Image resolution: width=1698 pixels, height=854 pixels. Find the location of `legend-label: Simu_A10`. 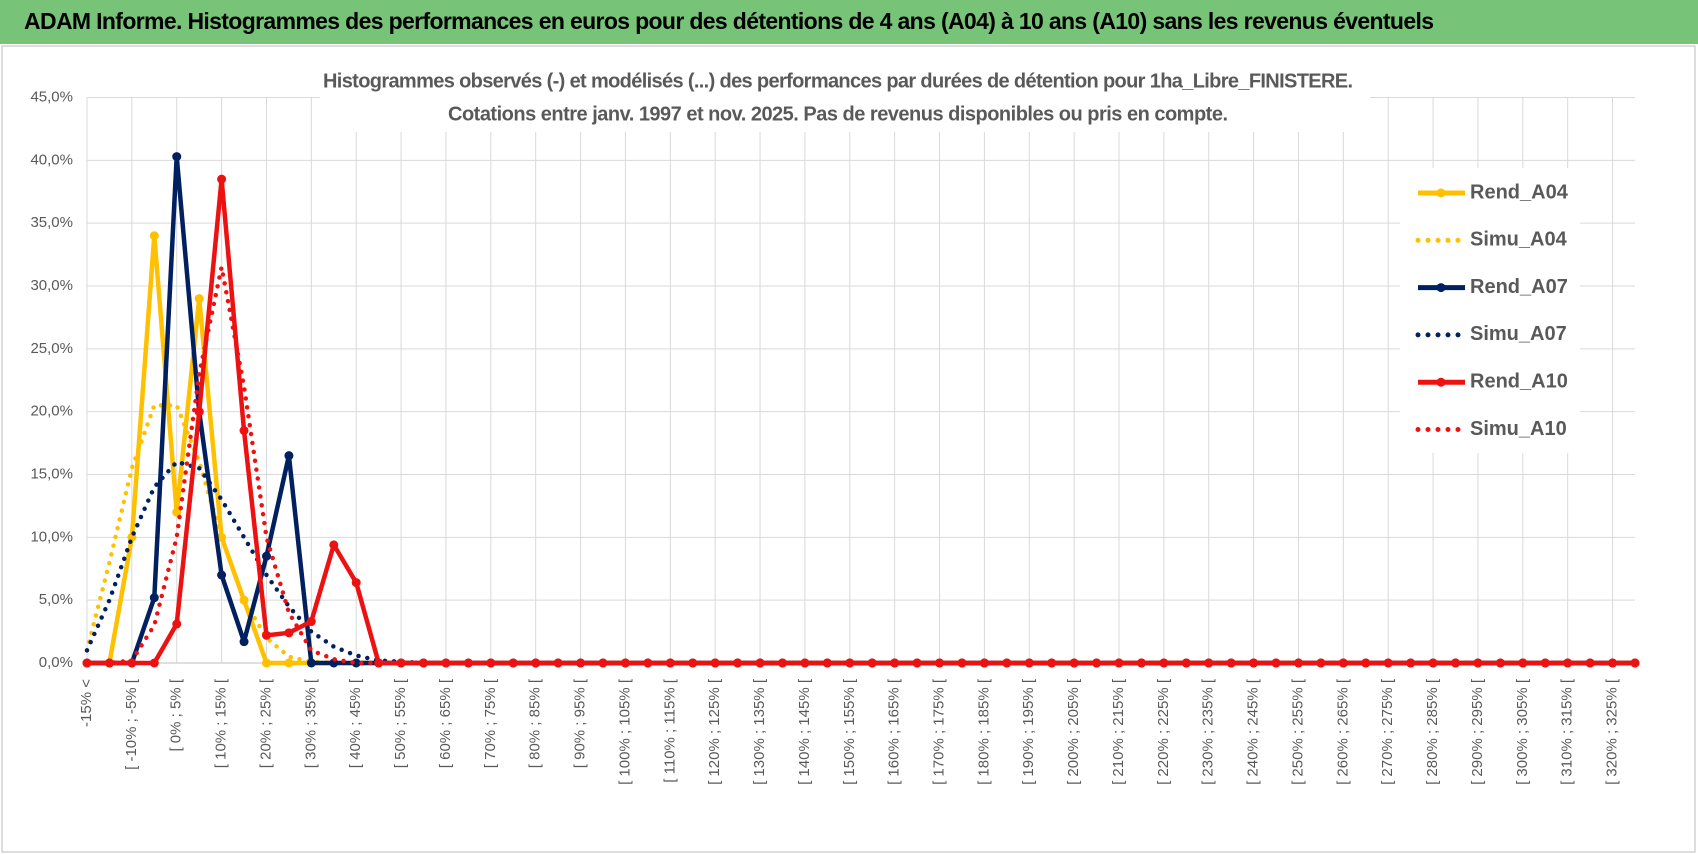

legend-label: Simu_A10 is located at coordinates (1518, 429).